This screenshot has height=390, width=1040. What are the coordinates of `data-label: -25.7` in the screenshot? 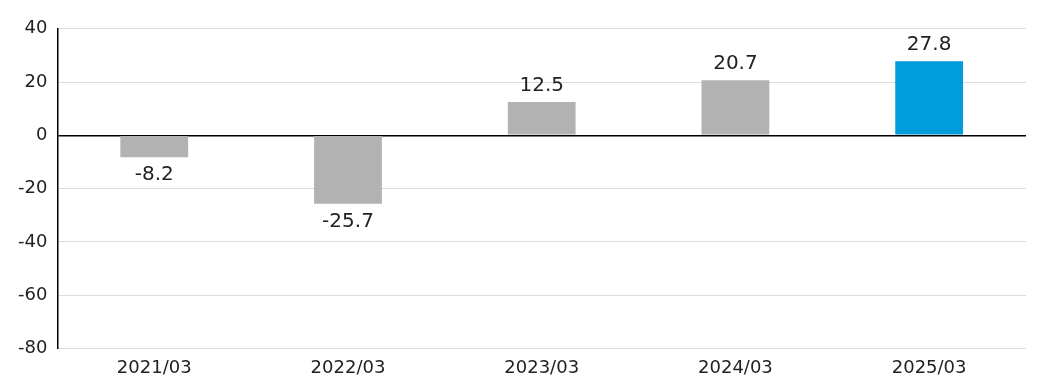 It's located at (348, 219).